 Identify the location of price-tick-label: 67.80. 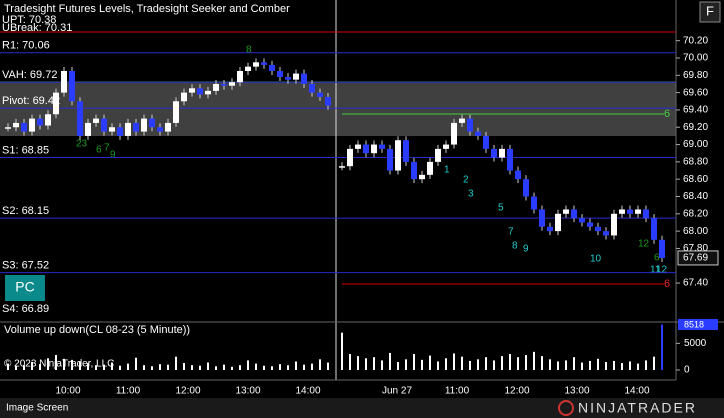
(695, 248).